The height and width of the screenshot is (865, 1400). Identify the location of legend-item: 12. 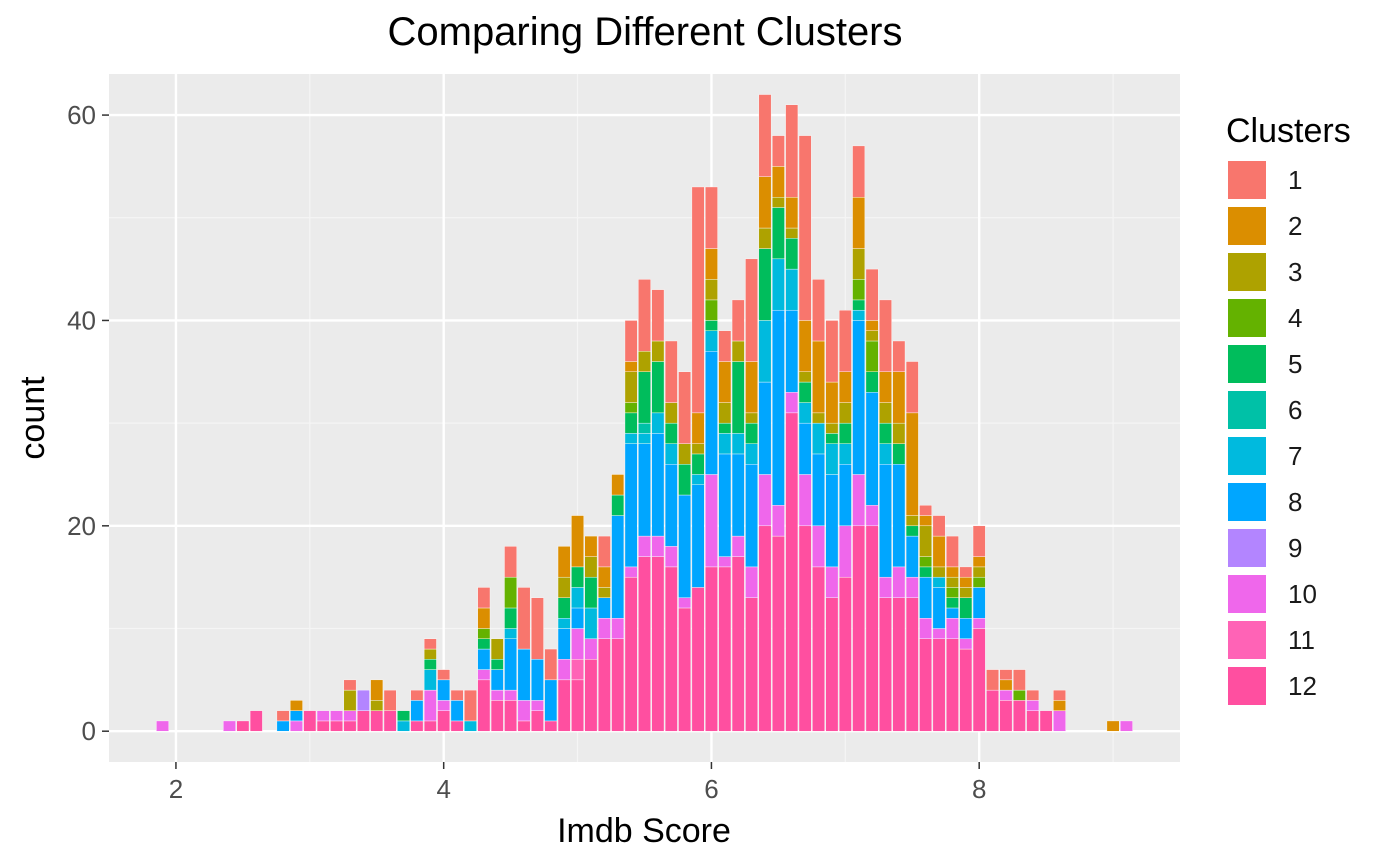
(1288, 686).